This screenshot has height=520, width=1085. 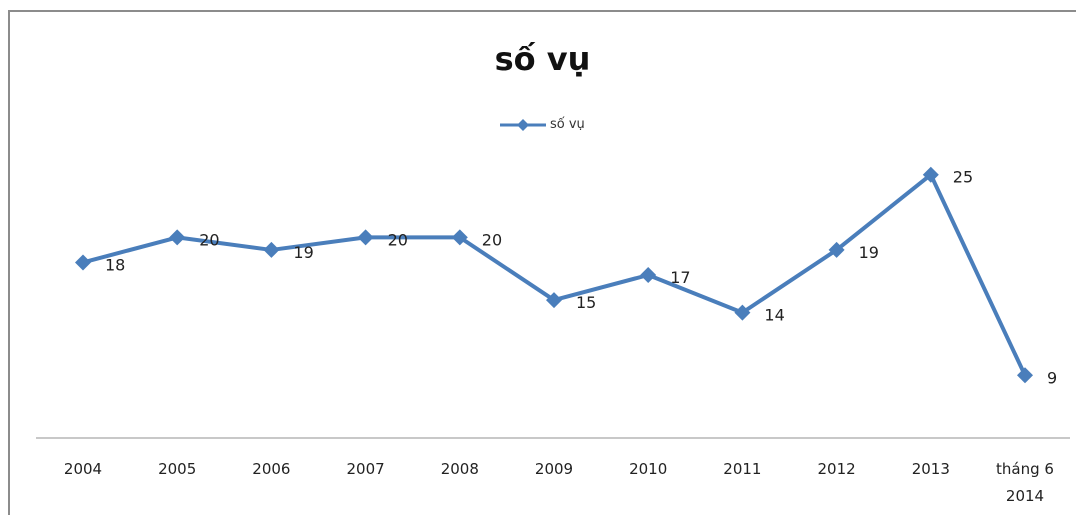 I want to click on x-tick-label: tháng 6 2014, so click(x=1025, y=482).